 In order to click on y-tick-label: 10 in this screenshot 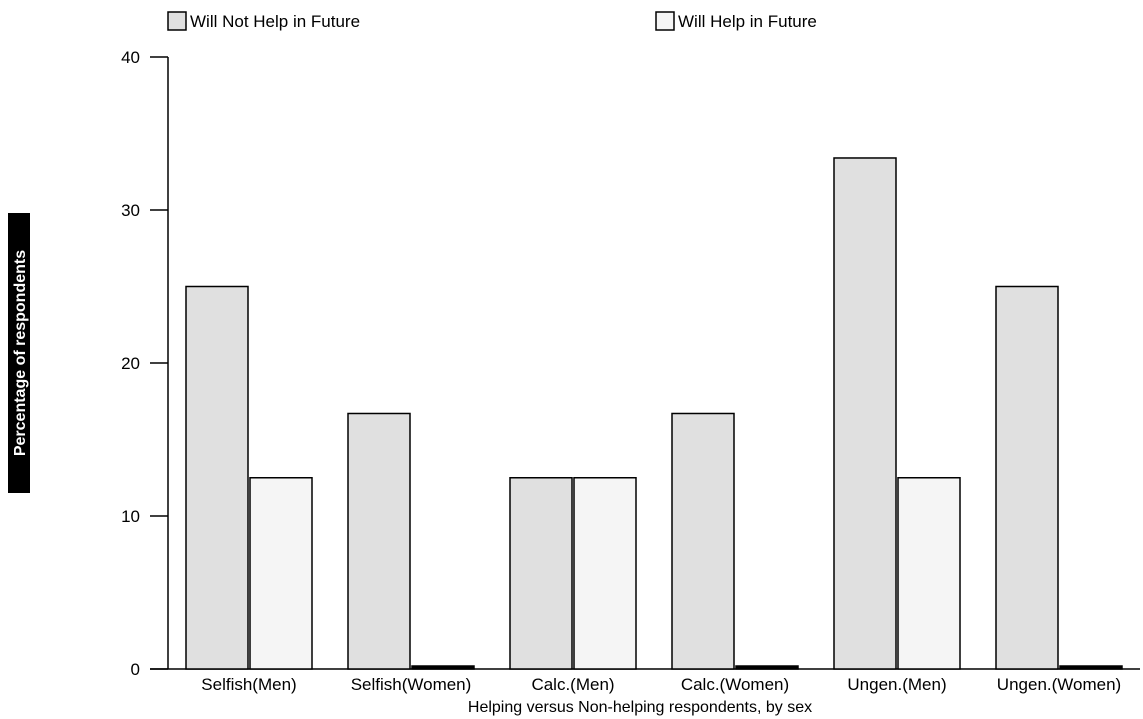, I will do `click(130, 516)`.